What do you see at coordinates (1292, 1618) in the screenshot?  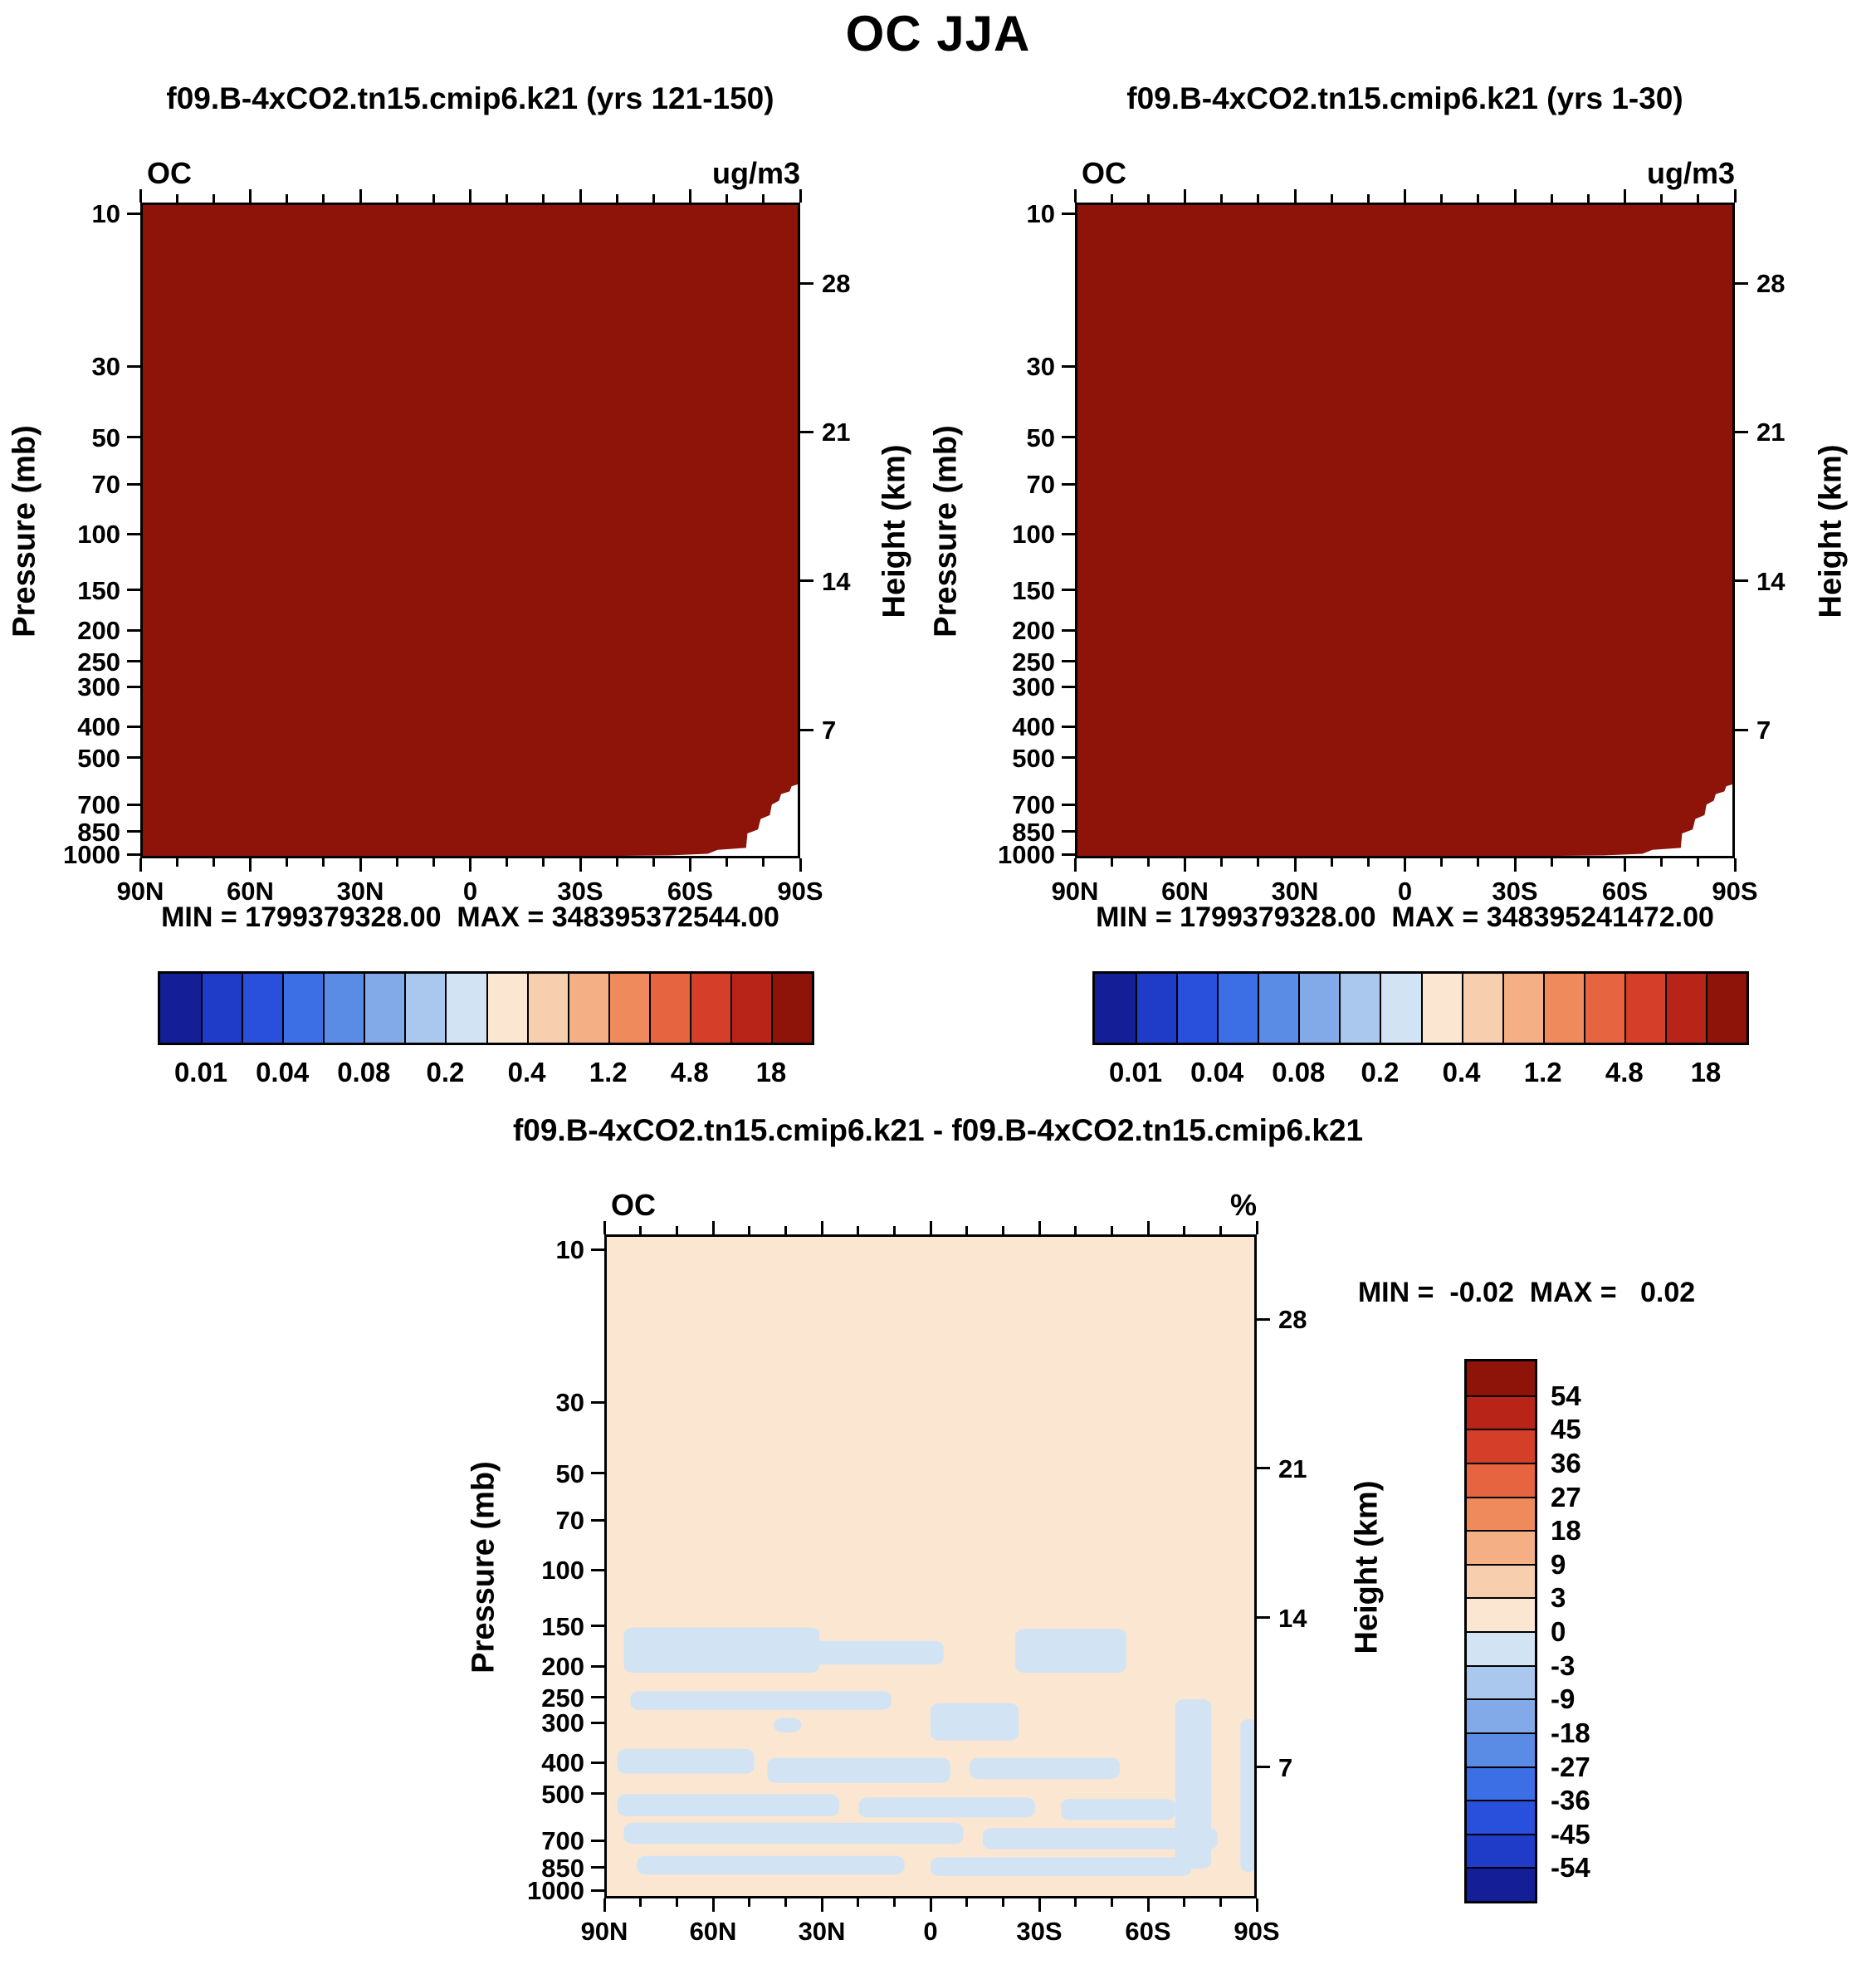 I see `height-tick-label: 14` at bounding box center [1292, 1618].